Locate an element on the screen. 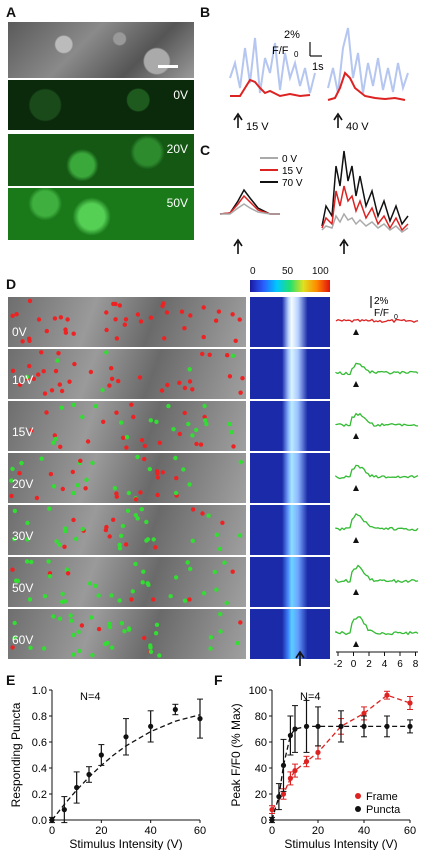 The image size is (422, 850). y-tick-label: 40 is located at coordinates (261, 769).